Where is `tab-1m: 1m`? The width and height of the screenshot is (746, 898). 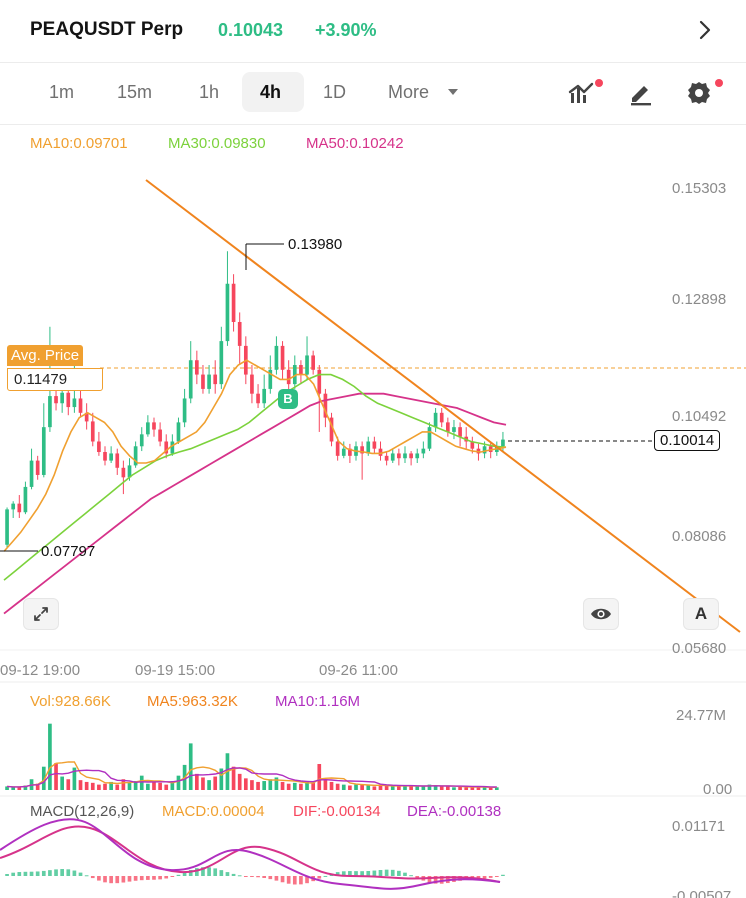 tab-1m: 1m is located at coordinates (62, 92).